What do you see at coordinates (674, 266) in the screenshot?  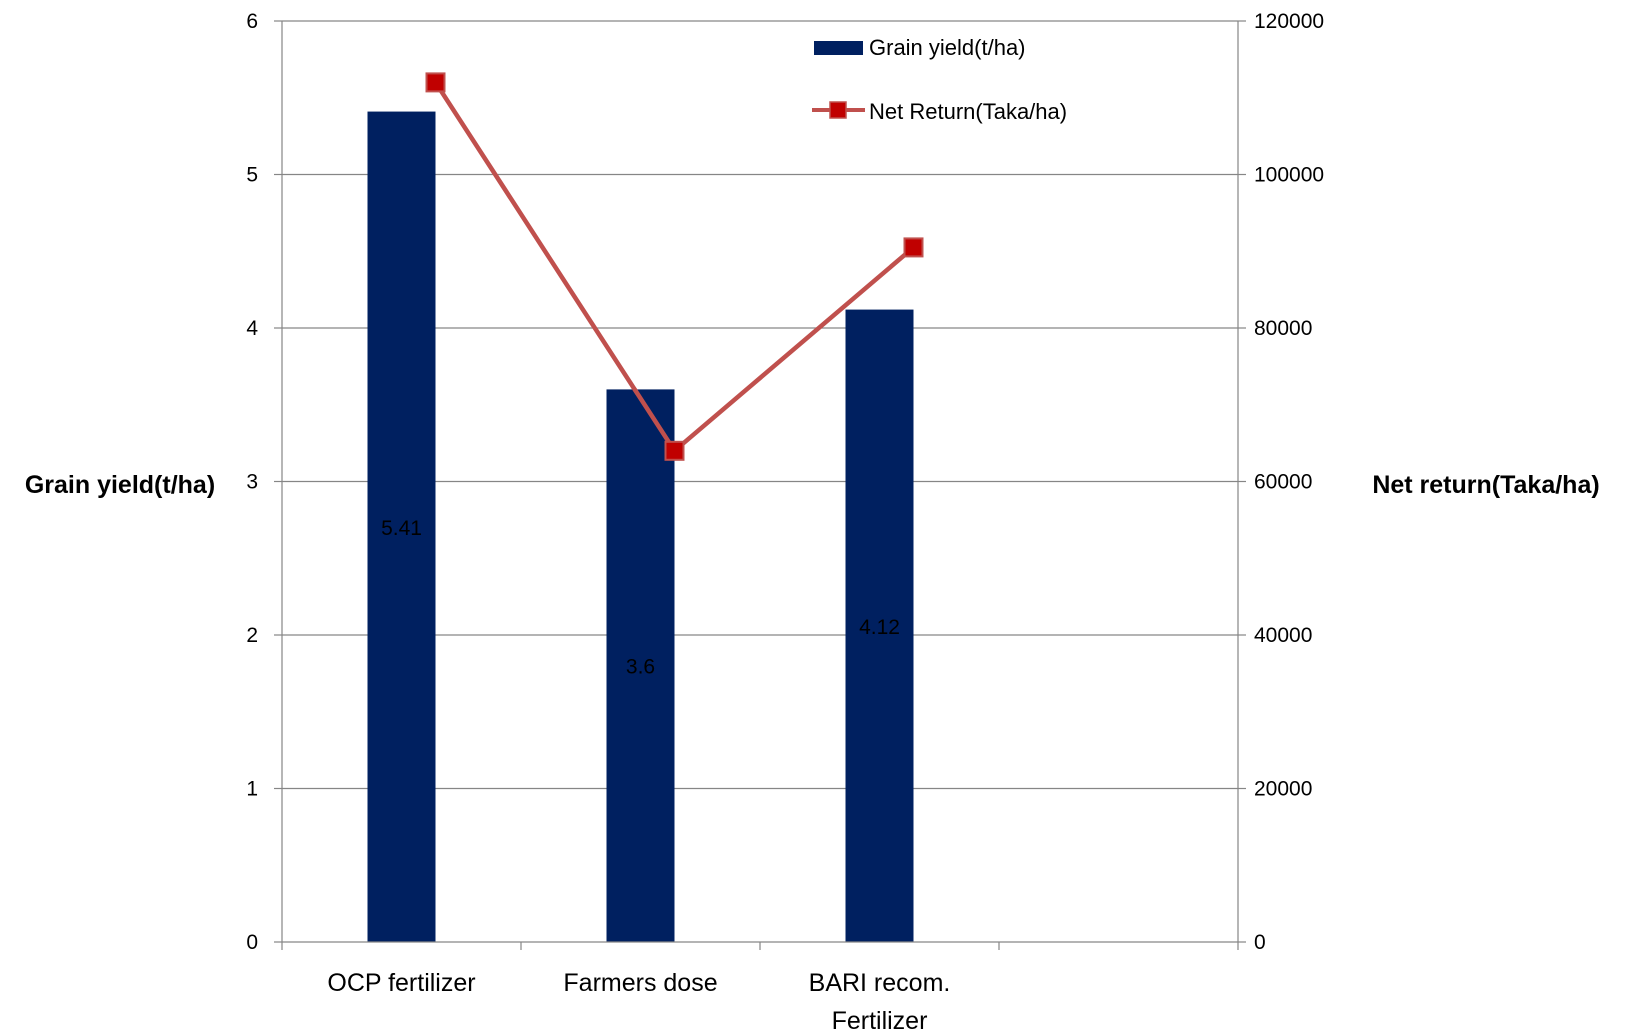 I see `line-series` at bounding box center [674, 266].